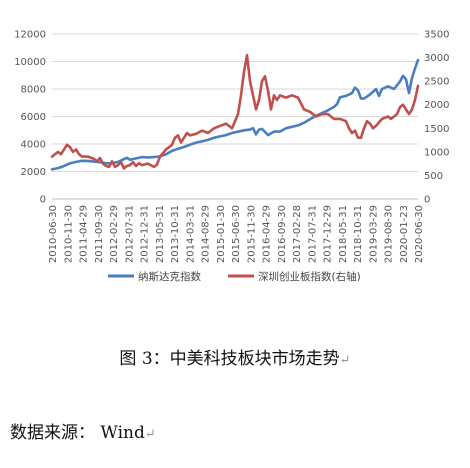 This screenshot has height=468, width=470. I want to click on x-tick-label: 2012-07-31, so click(129, 234).